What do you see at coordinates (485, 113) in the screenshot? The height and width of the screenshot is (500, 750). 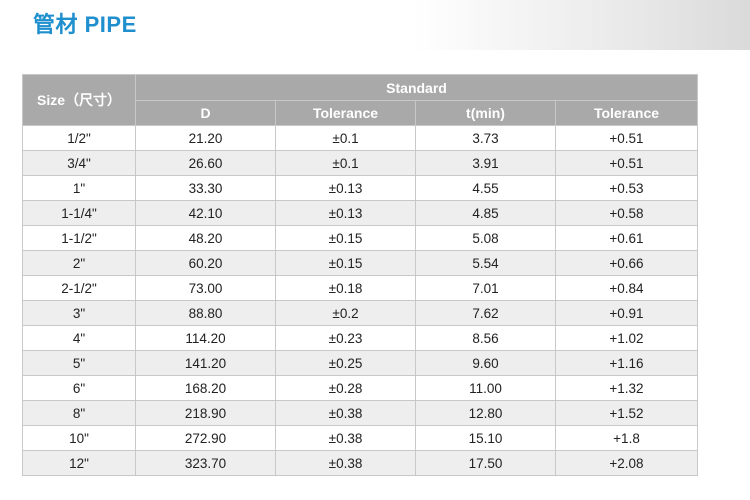 I see `column-header-t-min: t(min)` at bounding box center [485, 113].